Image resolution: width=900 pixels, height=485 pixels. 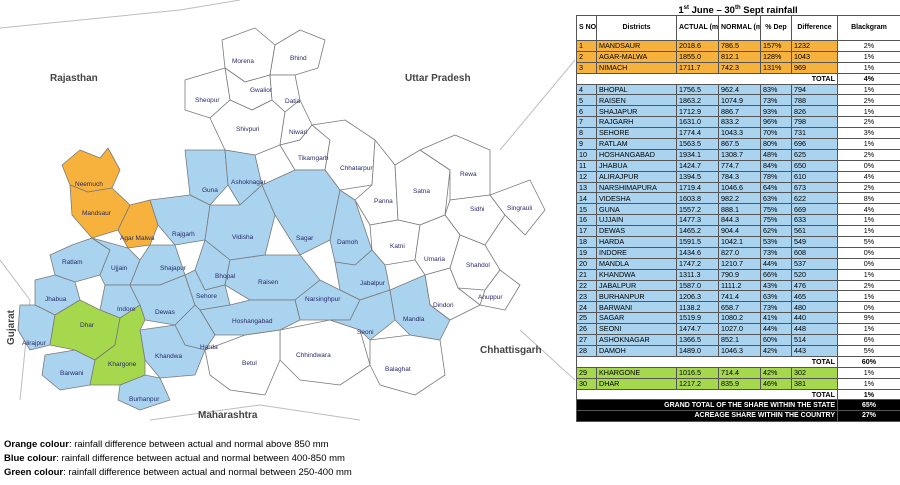 I want to click on cell-sno: 23, so click(x=586, y=296).